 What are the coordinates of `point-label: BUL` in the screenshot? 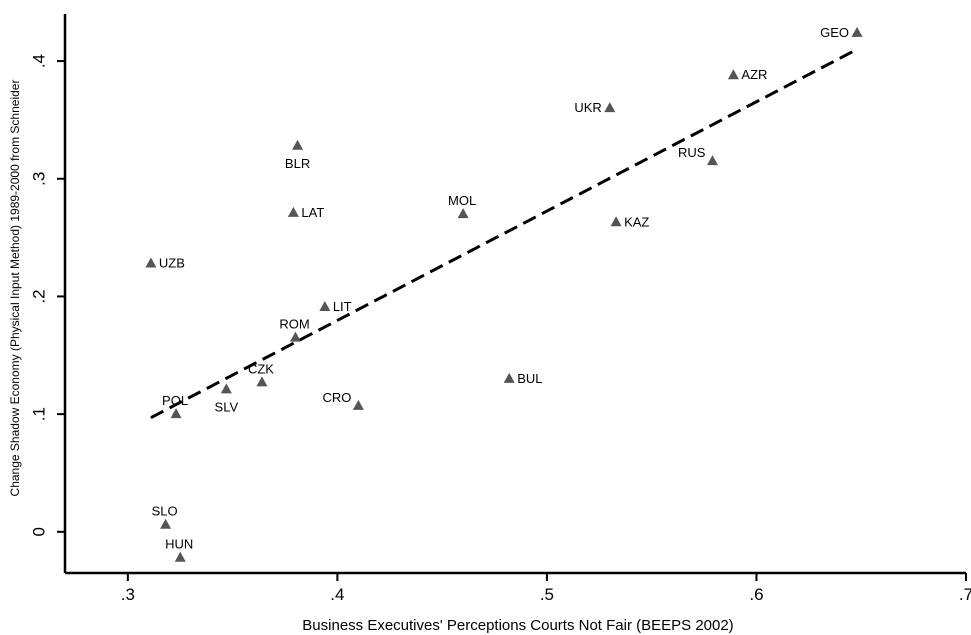 It's located at (529, 378).